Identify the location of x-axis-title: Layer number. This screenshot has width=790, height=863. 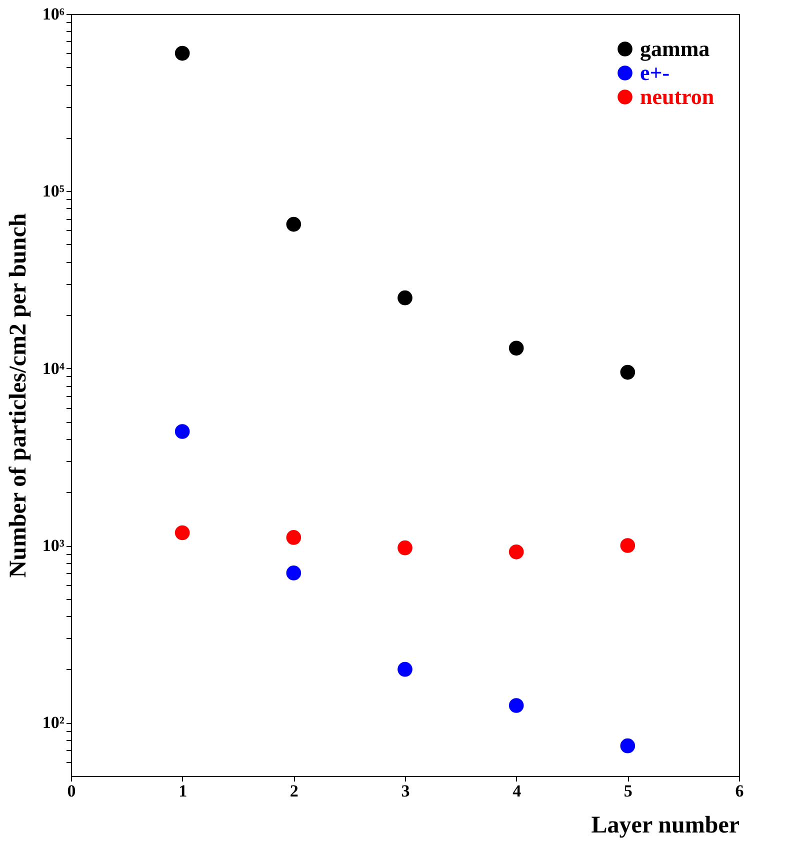
(665, 825).